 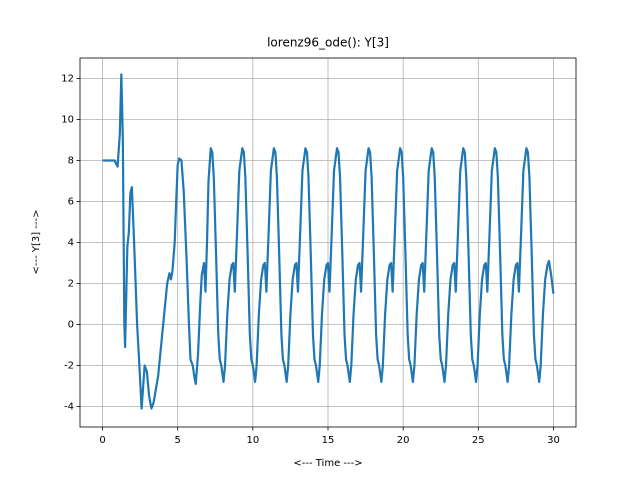 What do you see at coordinates (67, 120) in the screenshot?
I see `y-tick-label: 10` at bounding box center [67, 120].